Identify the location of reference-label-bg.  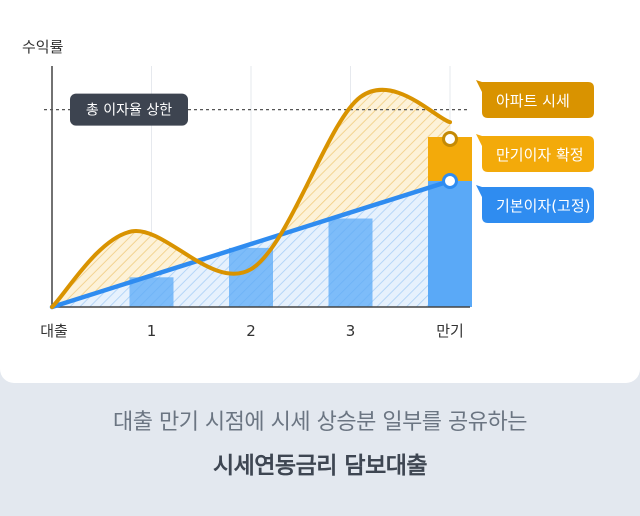
(129, 109).